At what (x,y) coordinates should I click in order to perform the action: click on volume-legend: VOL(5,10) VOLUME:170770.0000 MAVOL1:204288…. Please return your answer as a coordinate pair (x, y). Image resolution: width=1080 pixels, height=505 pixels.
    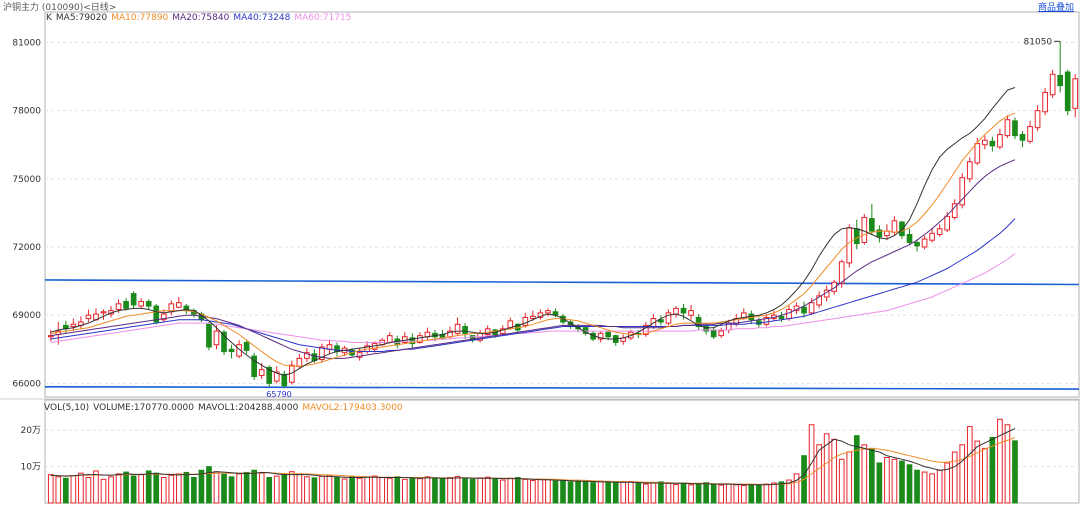
    Looking at the image, I should click on (225, 408).